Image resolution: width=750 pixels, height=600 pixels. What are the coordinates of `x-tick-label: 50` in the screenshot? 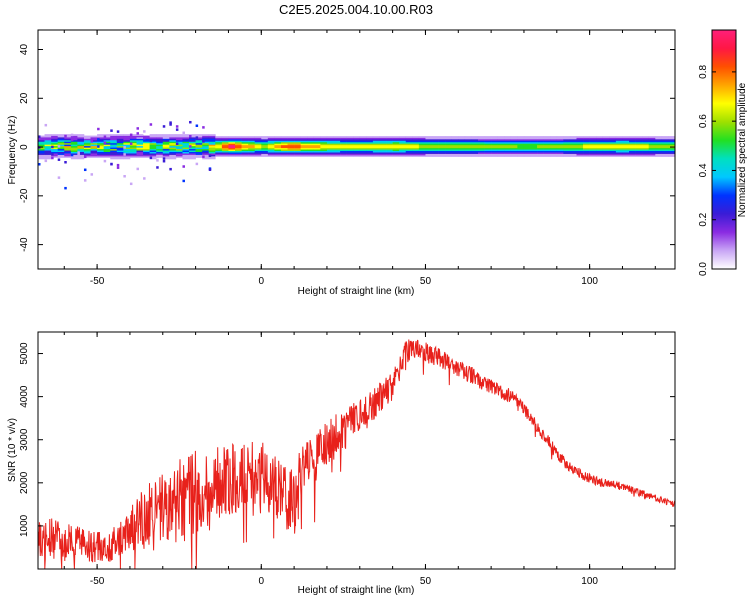 It's located at (426, 281).